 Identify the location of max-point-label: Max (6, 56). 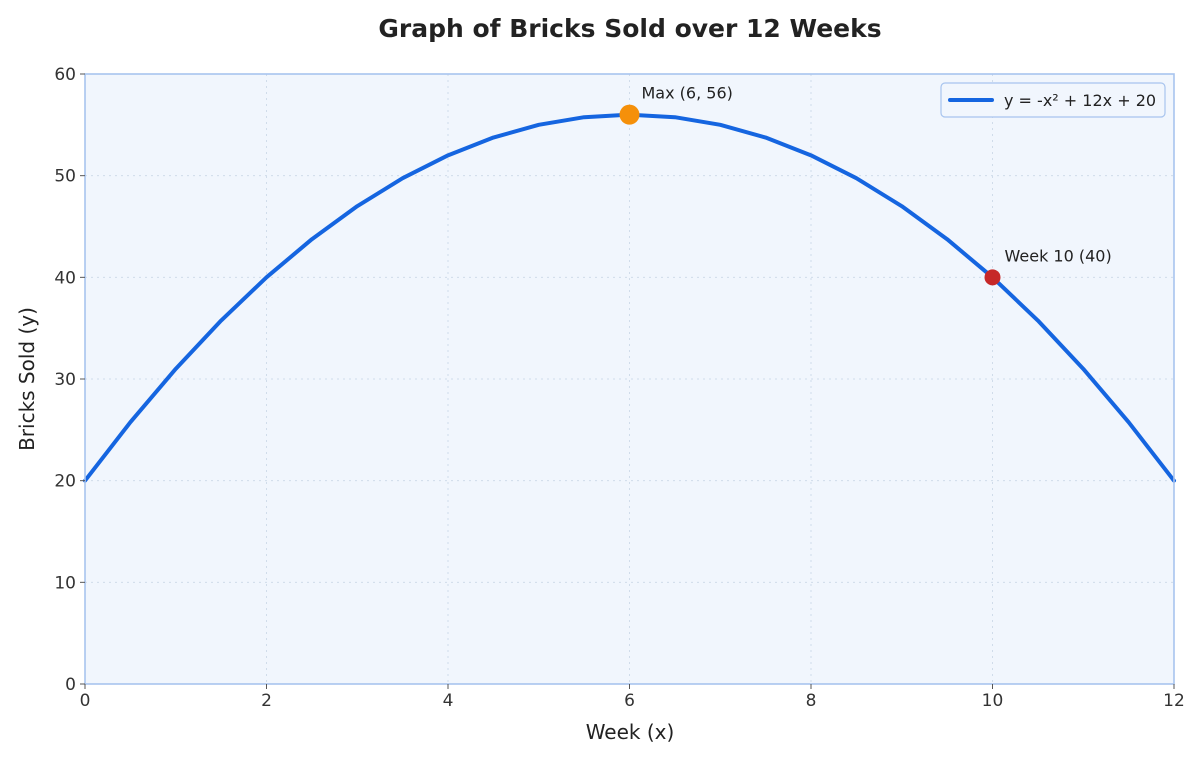
(687, 93).